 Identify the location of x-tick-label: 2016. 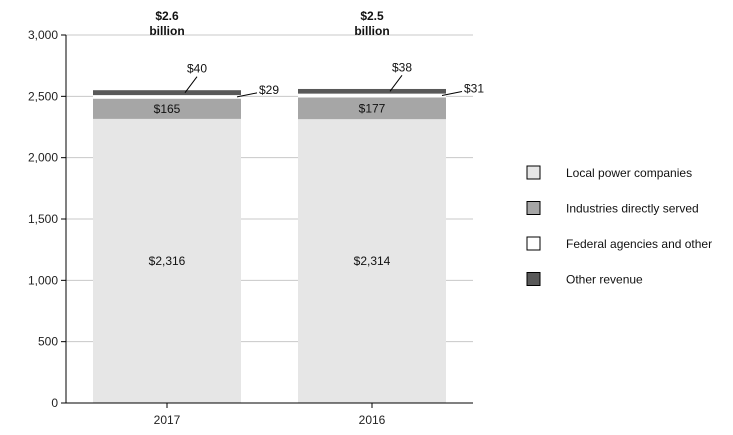
(372, 420).